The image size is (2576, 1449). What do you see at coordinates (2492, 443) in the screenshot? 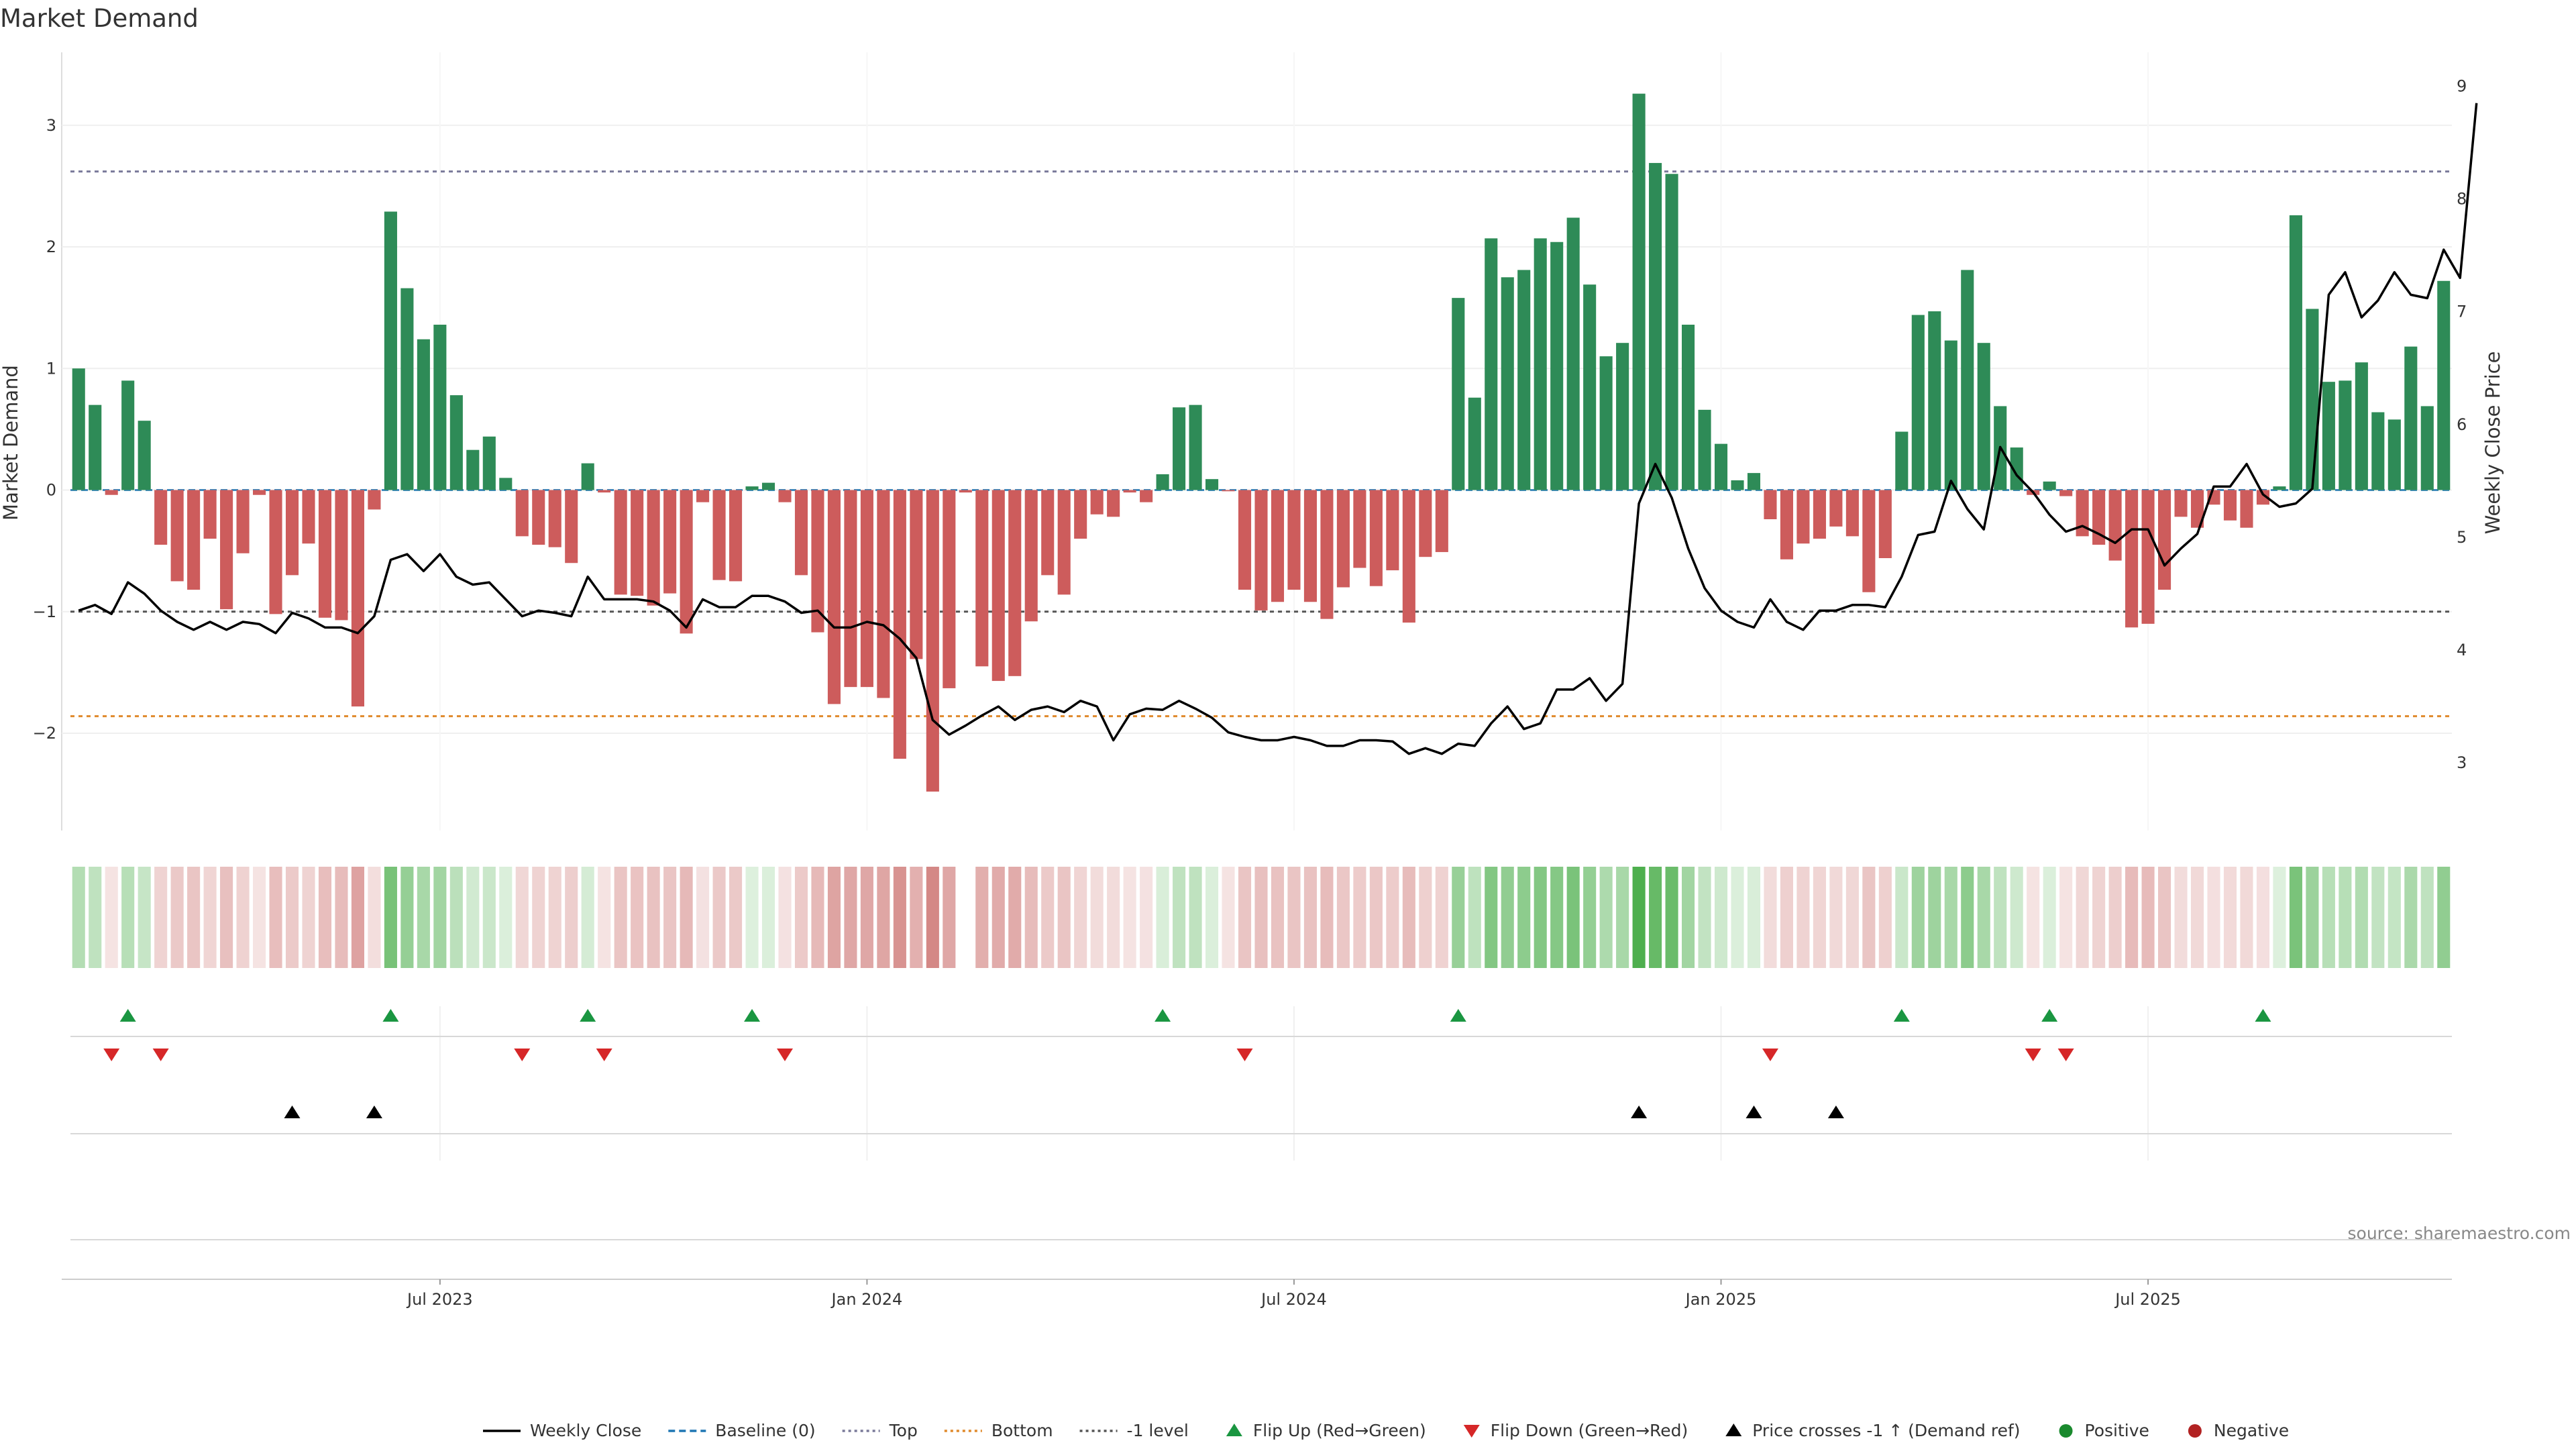
I see `y-axis-right-label: Weekly Close Price` at bounding box center [2492, 443].